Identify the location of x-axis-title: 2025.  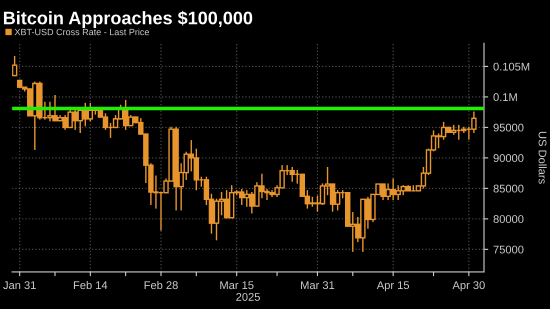
(248, 296).